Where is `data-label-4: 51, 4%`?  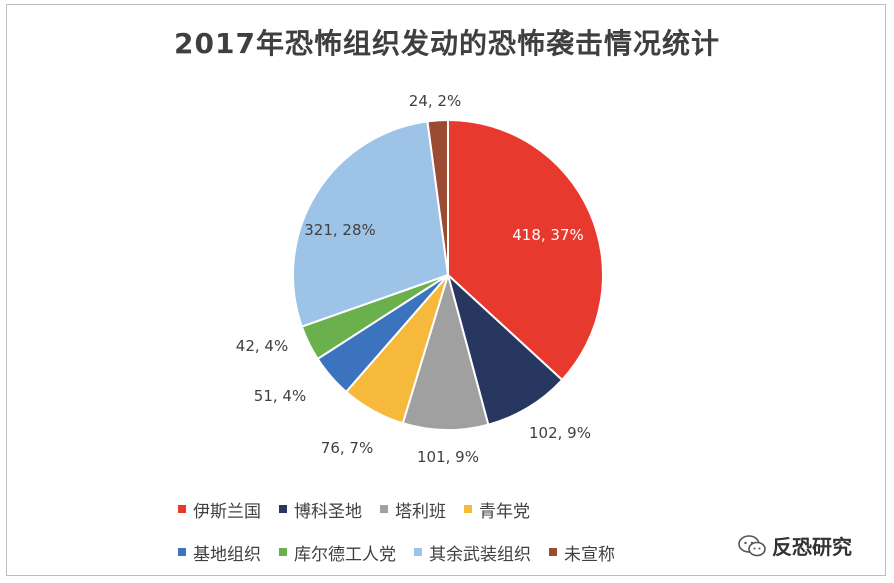 data-label-4: 51, 4% is located at coordinates (280, 396).